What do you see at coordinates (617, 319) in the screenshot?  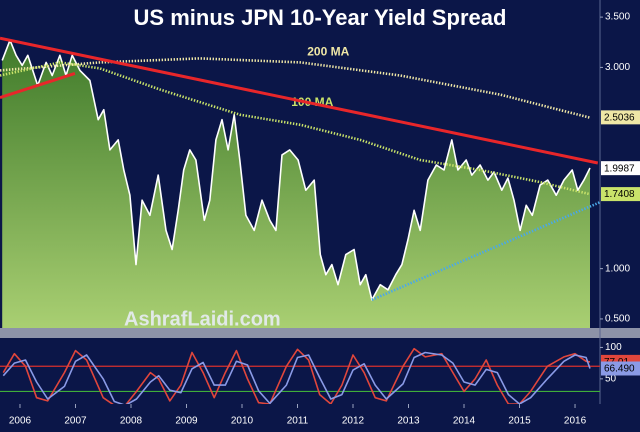 I see `y-tick-label: 0.500` at bounding box center [617, 319].